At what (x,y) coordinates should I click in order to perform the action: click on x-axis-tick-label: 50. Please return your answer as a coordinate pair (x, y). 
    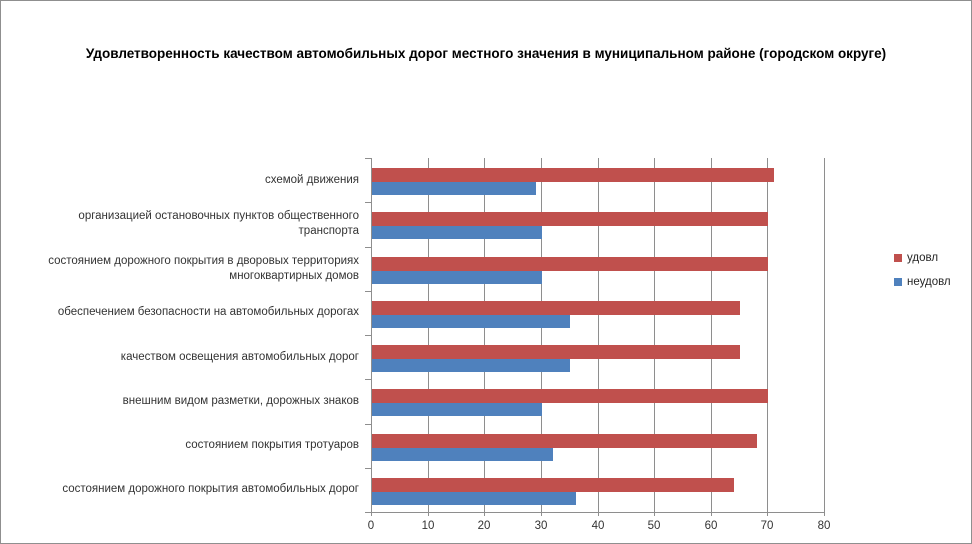
    Looking at the image, I should click on (654, 526).